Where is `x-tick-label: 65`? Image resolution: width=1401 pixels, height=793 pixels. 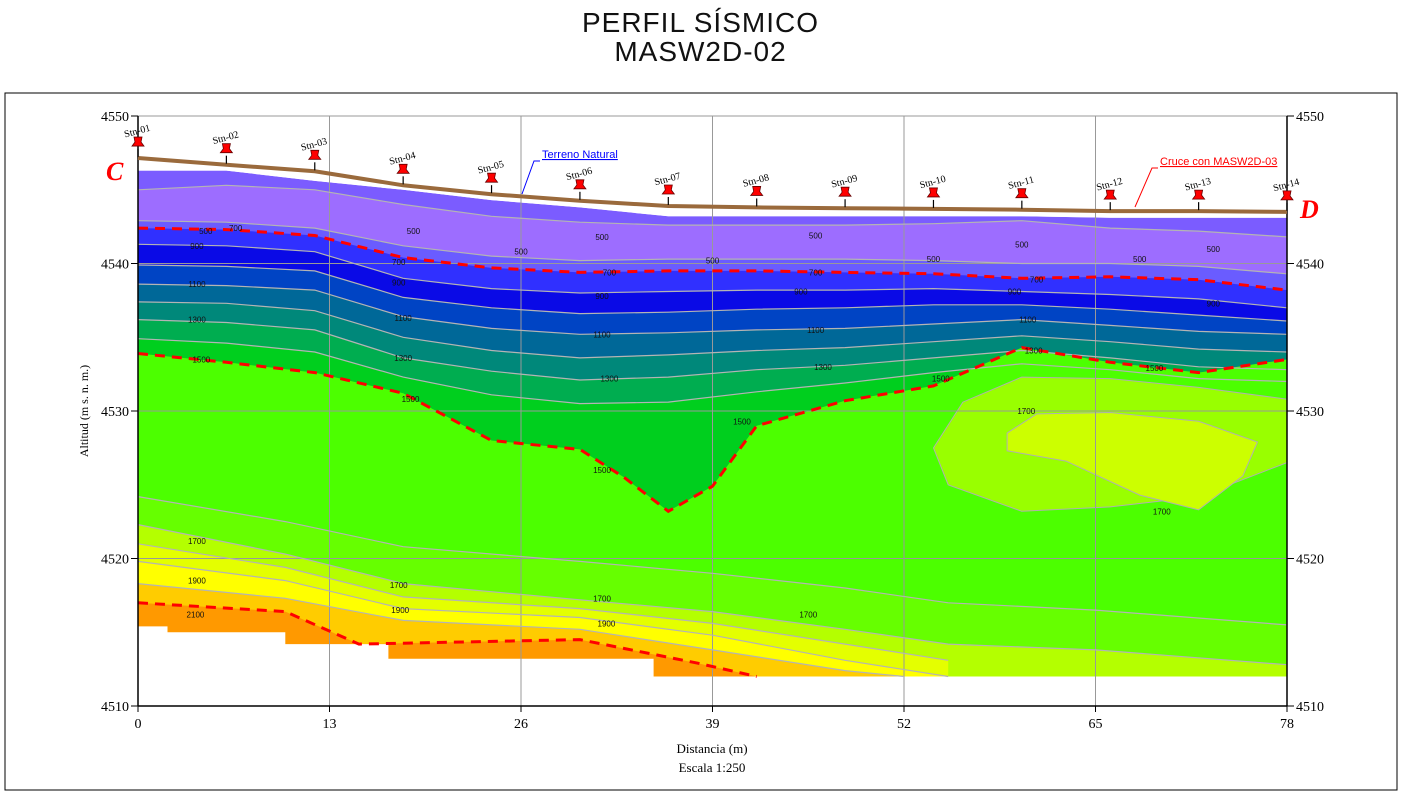
x-tick-label: 65 is located at coordinates (1096, 724).